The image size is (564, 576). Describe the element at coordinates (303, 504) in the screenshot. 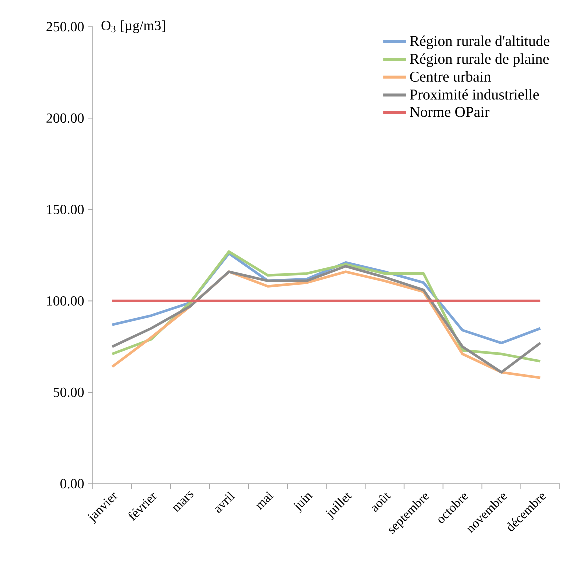

I see `x-tick-label: juin` at that location.